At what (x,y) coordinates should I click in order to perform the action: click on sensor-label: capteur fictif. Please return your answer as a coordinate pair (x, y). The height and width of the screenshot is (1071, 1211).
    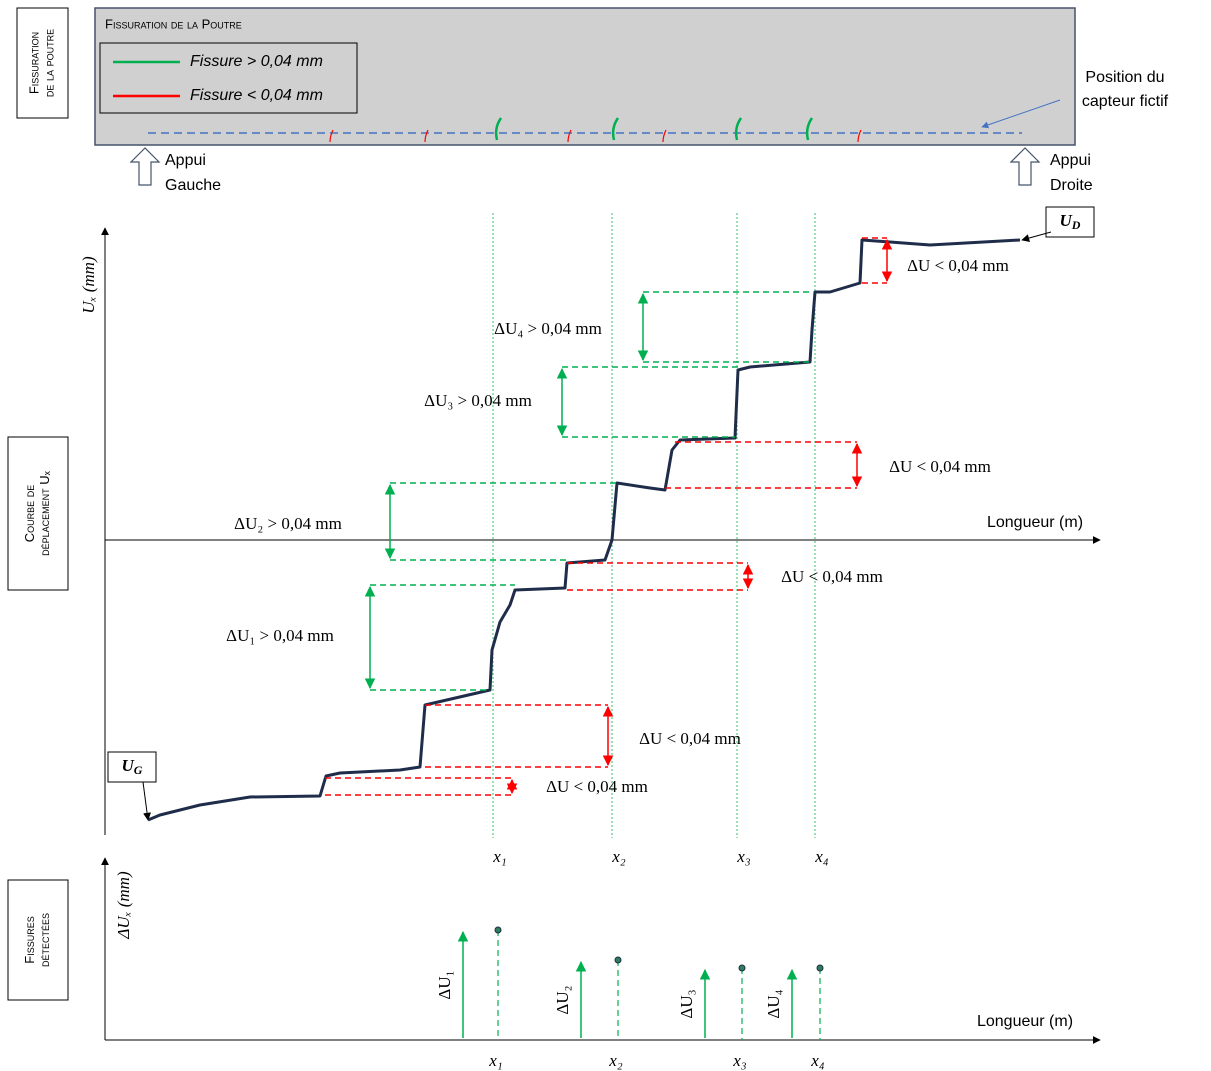
    Looking at the image, I should click on (1125, 101).